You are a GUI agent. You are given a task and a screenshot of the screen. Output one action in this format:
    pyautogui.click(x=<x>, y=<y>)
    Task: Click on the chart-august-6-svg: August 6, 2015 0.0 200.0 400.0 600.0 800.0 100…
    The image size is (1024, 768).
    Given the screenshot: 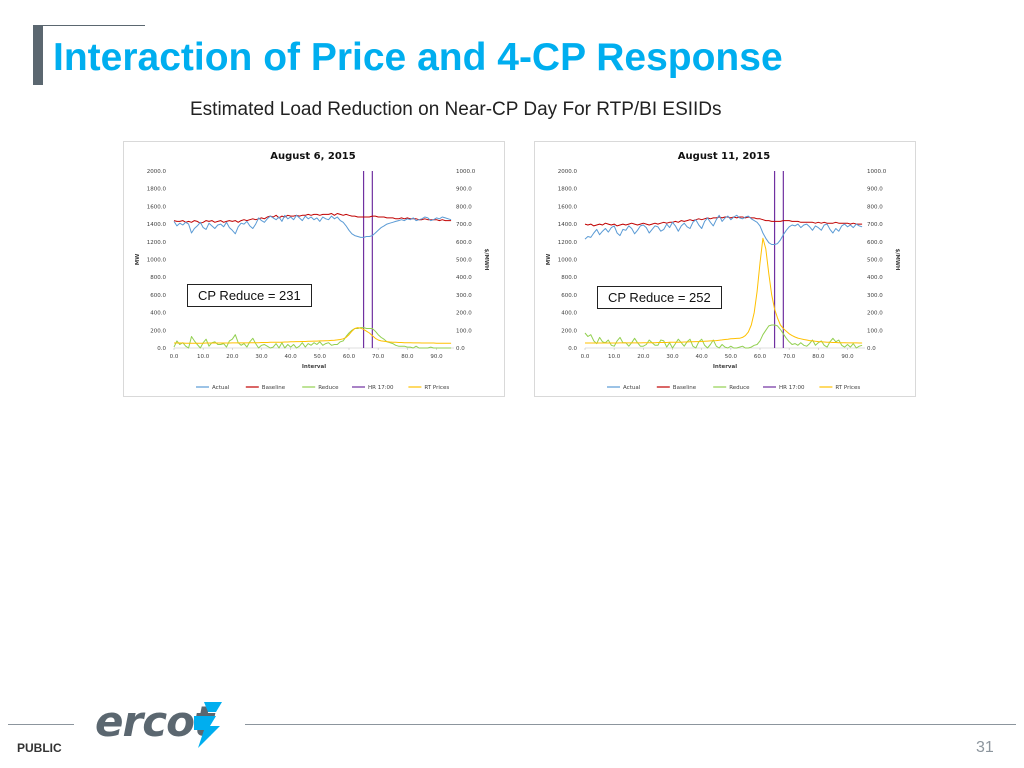 What is the action you would take?
    pyautogui.click(x=312, y=271)
    